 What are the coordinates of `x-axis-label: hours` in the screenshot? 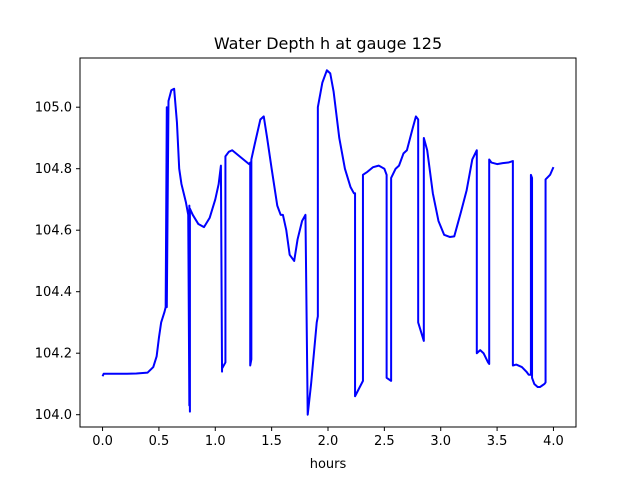 It's located at (328, 464).